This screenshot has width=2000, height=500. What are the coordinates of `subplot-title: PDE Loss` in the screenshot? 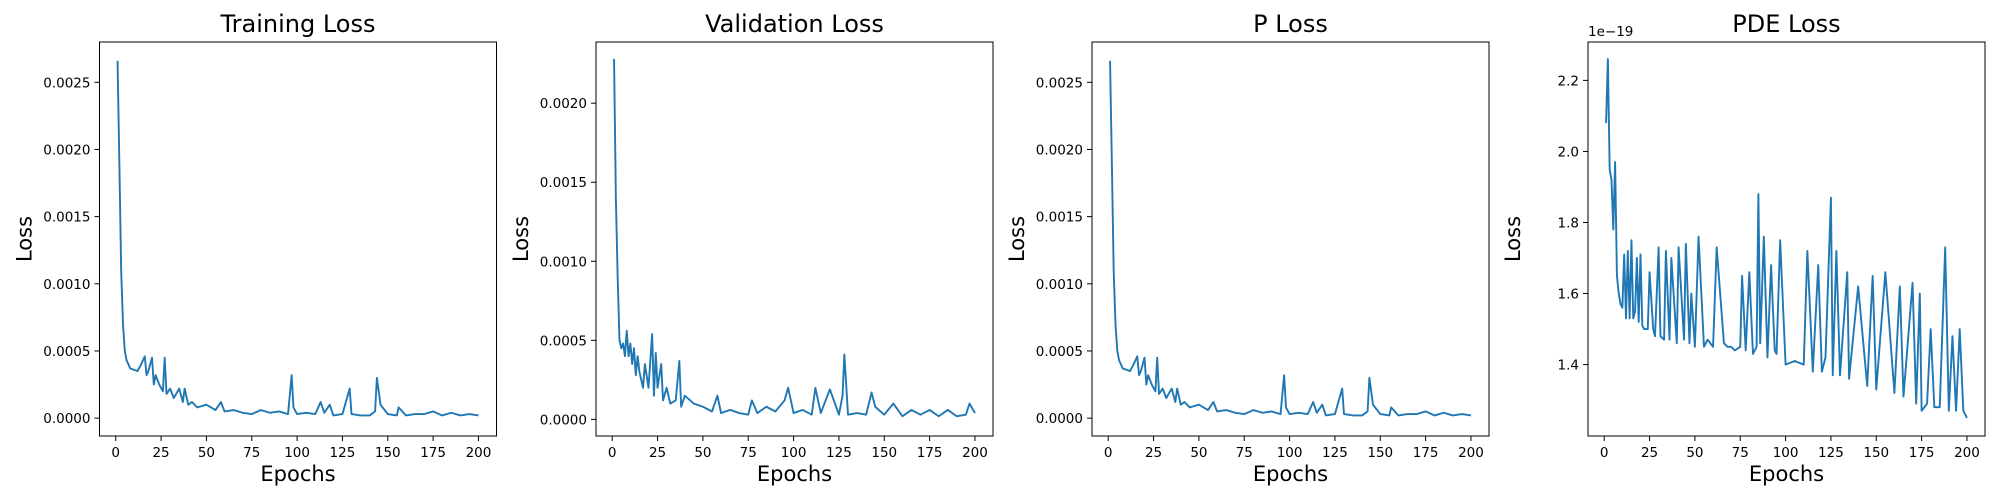 It's located at (1786, 24).